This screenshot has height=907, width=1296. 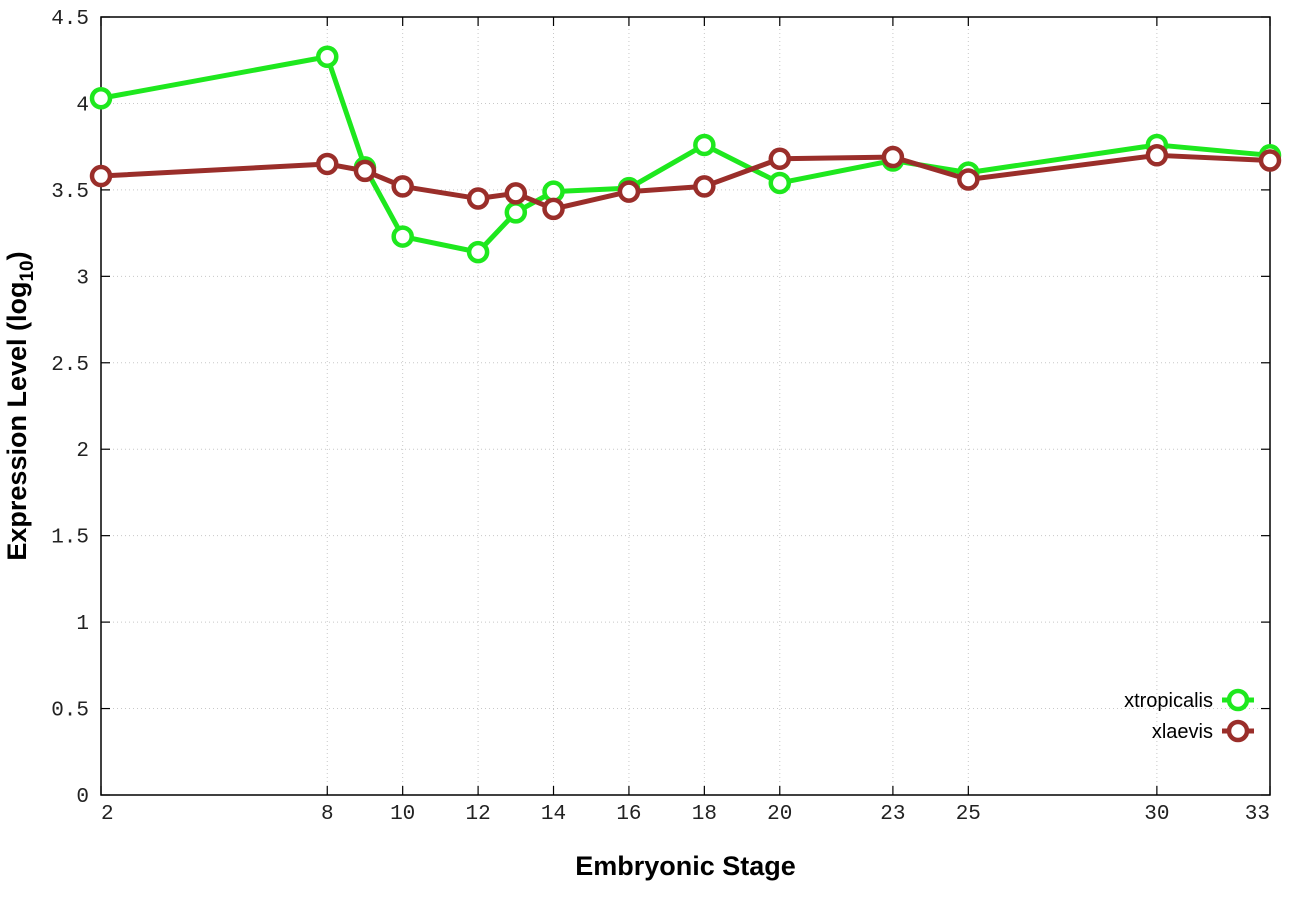 What do you see at coordinates (1168, 701) in the screenshot?
I see `legend-label: xtropicalis` at bounding box center [1168, 701].